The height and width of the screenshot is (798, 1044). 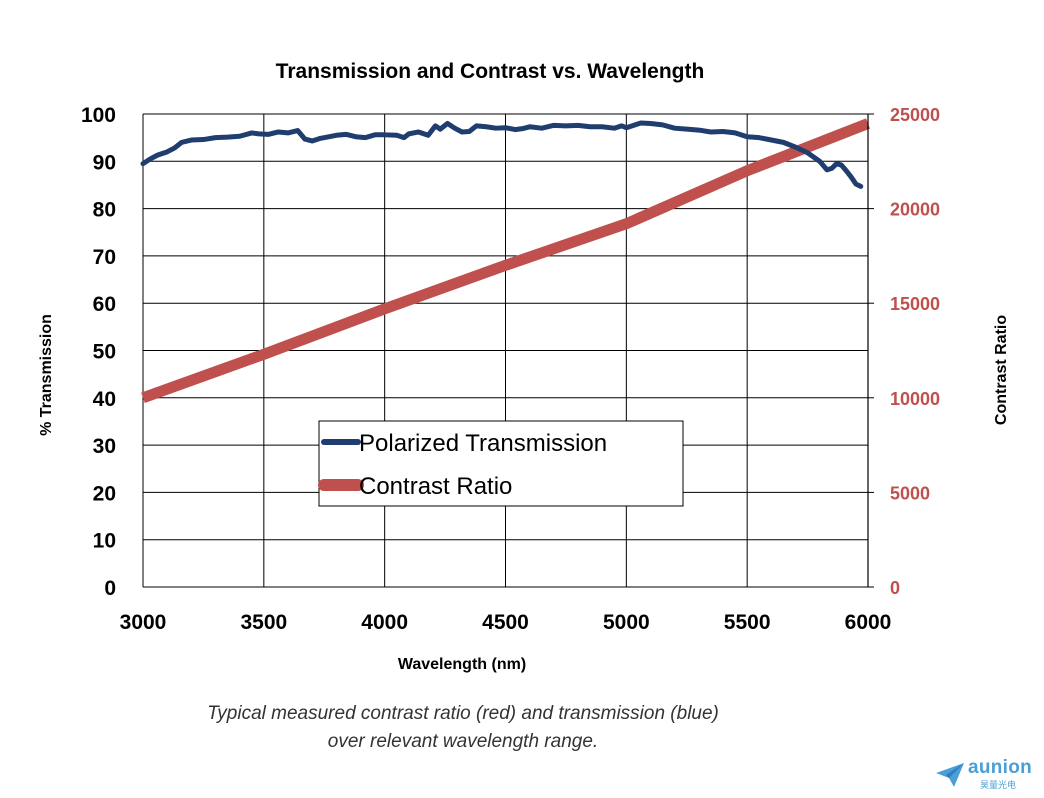 I want to click on y2-tick-label: 25000, so click(x=915, y=115).